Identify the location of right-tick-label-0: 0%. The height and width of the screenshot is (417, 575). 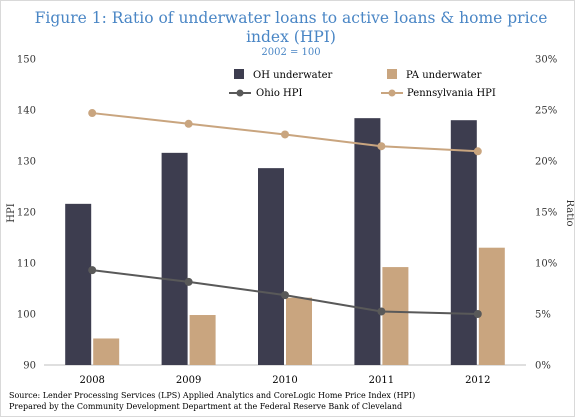
(543, 366).